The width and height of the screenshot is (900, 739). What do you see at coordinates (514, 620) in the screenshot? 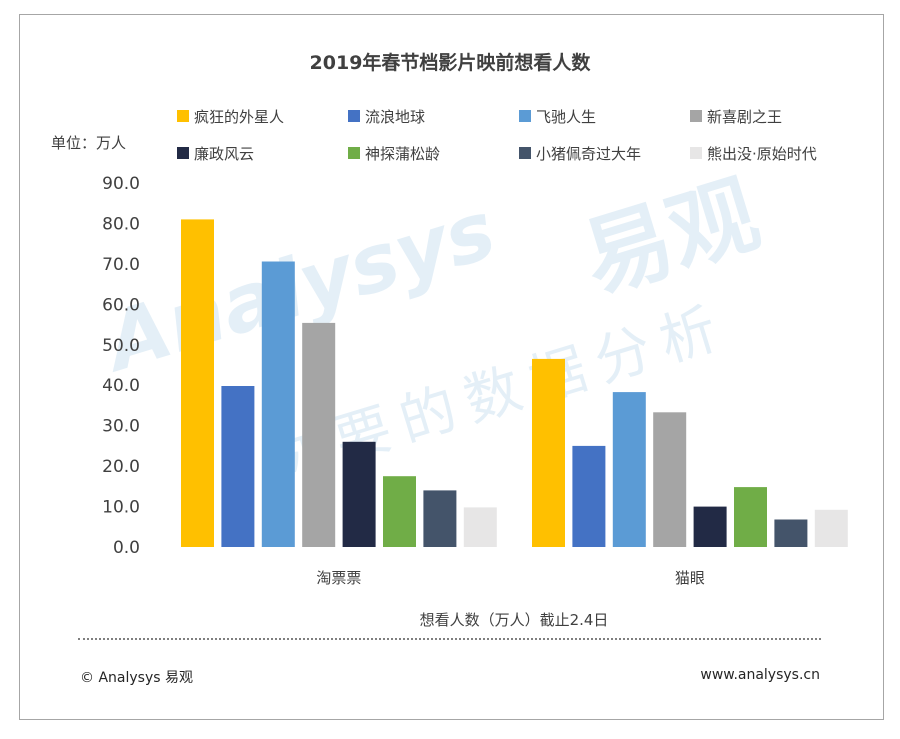
I see `x-axis-title: 想看人数（万人）截止2.4日` at bounding box center [514, 620].